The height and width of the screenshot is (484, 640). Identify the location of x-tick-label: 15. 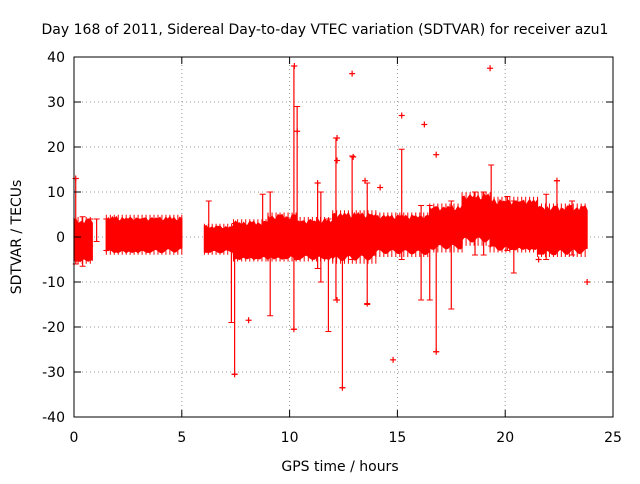
(397, 438).